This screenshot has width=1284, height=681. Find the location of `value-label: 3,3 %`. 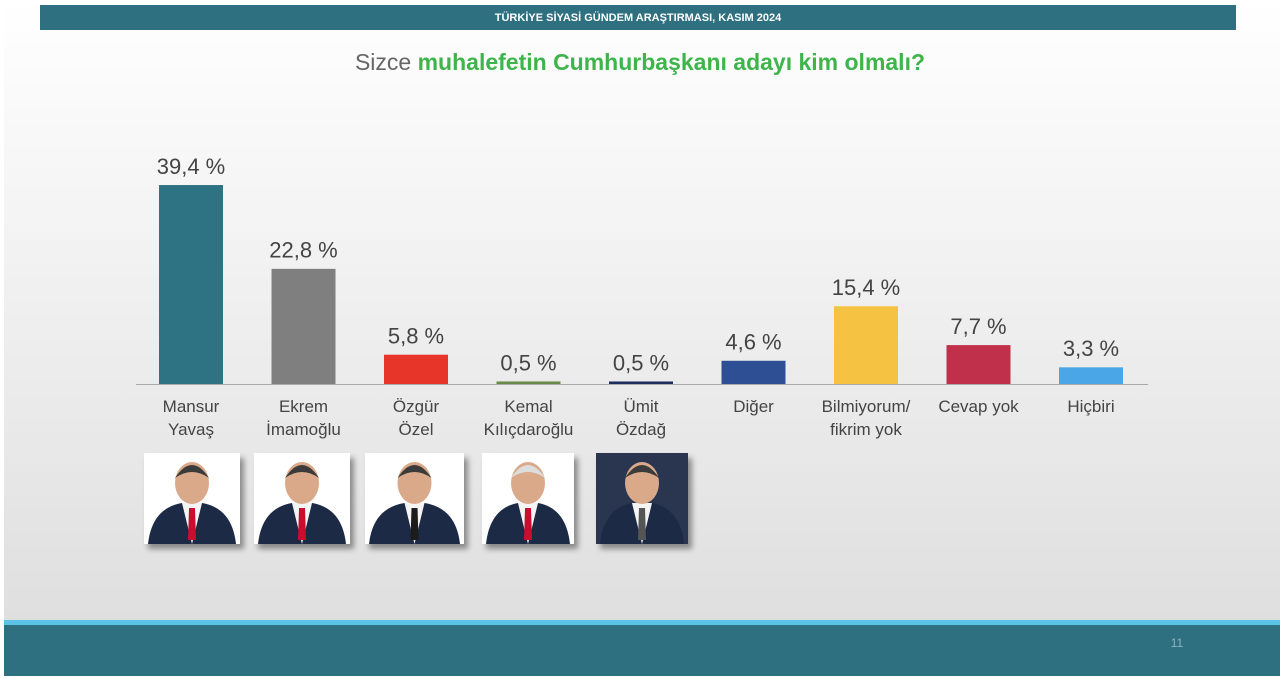

value-label: 3,3 % is located at coordinates (1091, 348).